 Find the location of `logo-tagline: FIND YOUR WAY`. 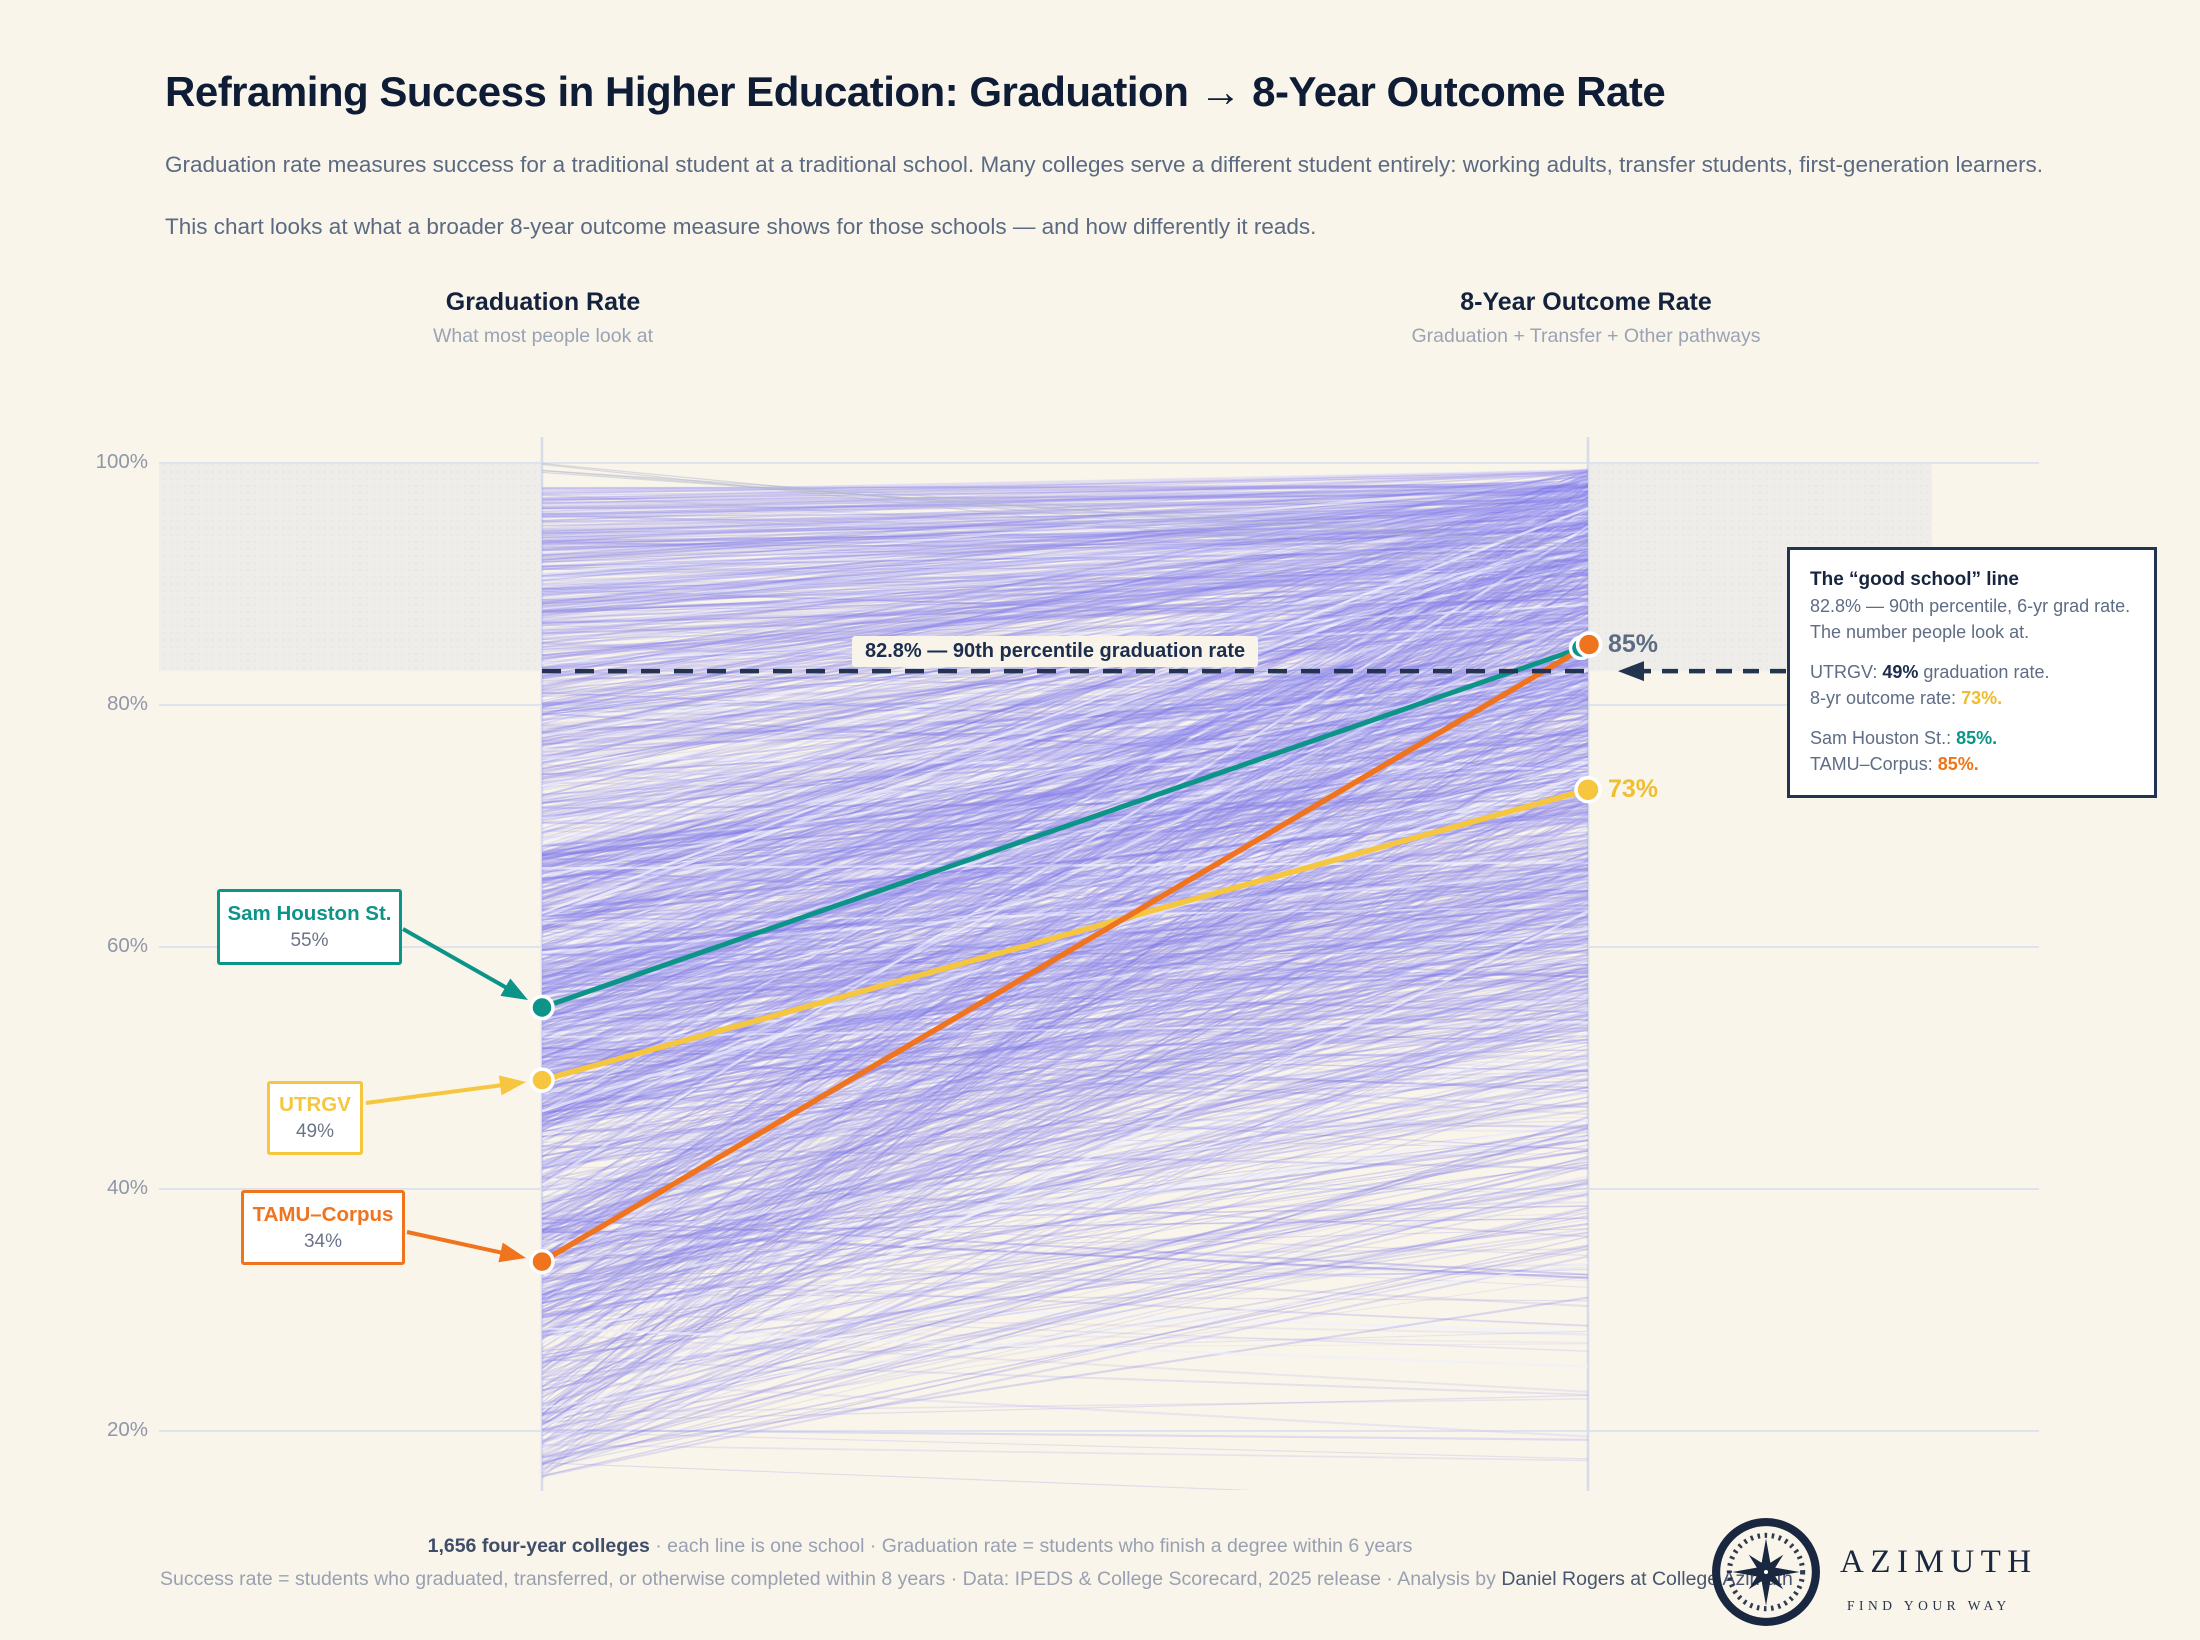

logo-tagline: FIND YOUR WAY is located at coordinates (1929, 1605).